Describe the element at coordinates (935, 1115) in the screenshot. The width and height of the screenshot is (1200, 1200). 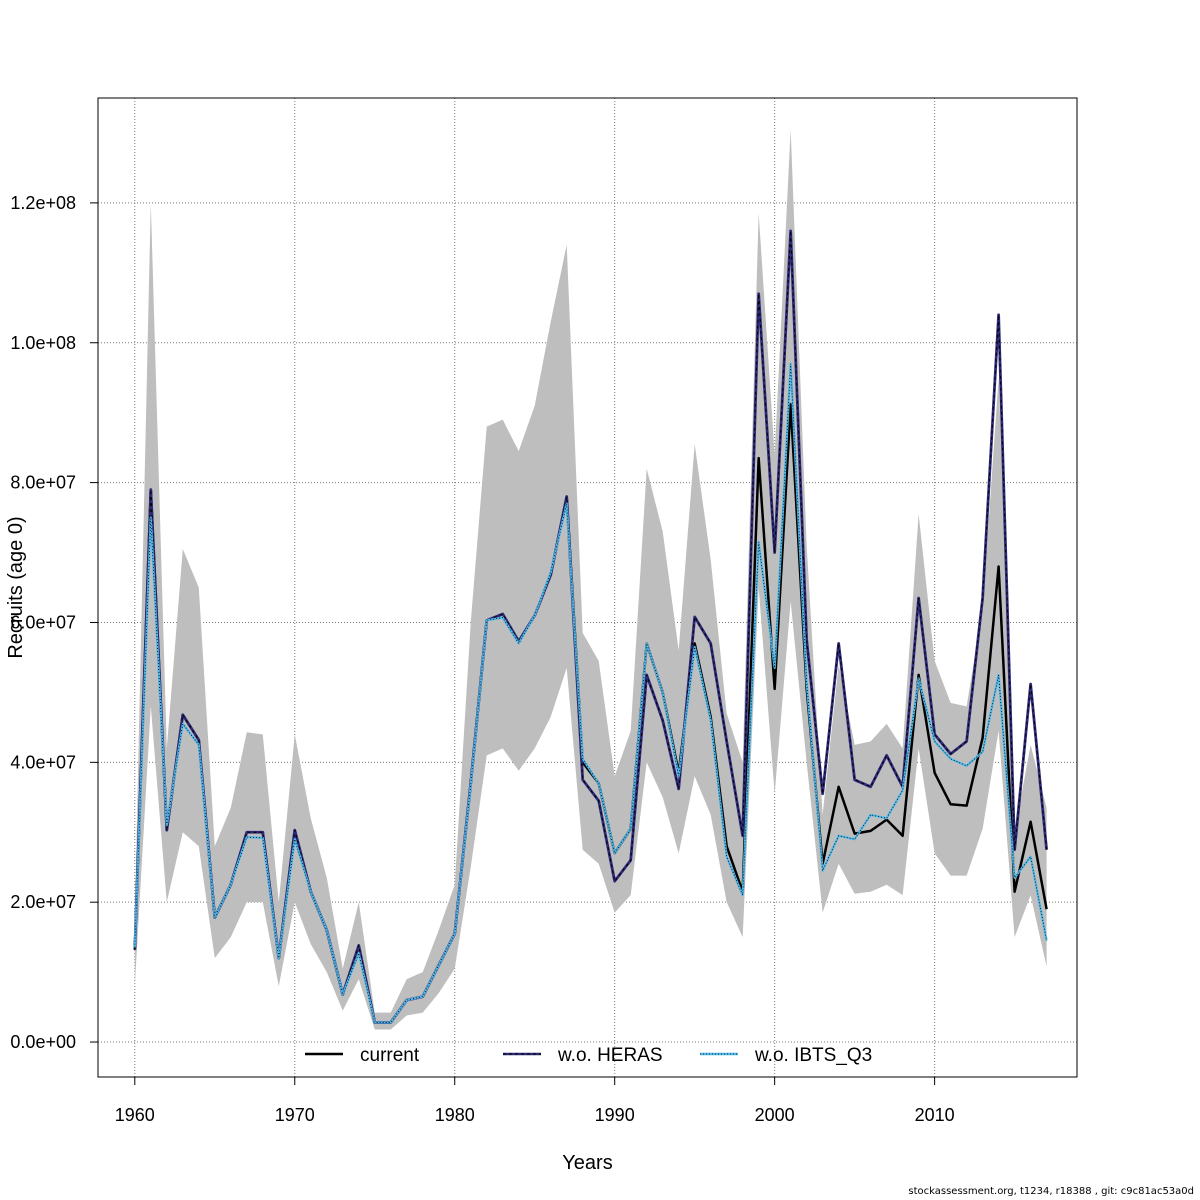
I see `x-tick-label-2010: 2010` at that location.